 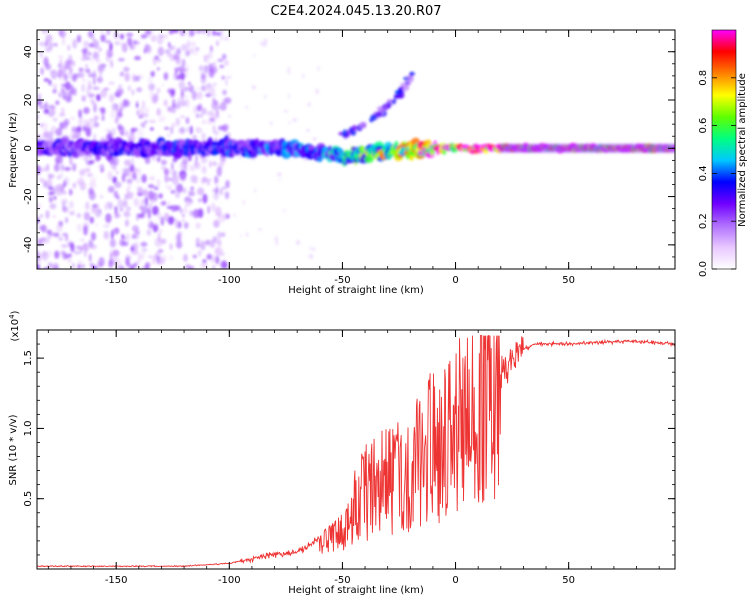 What do you see at coordinates (15, 312) in the screenshot?
I see `snr-y-multiplier-close: )` at bounding box center [15, 312].